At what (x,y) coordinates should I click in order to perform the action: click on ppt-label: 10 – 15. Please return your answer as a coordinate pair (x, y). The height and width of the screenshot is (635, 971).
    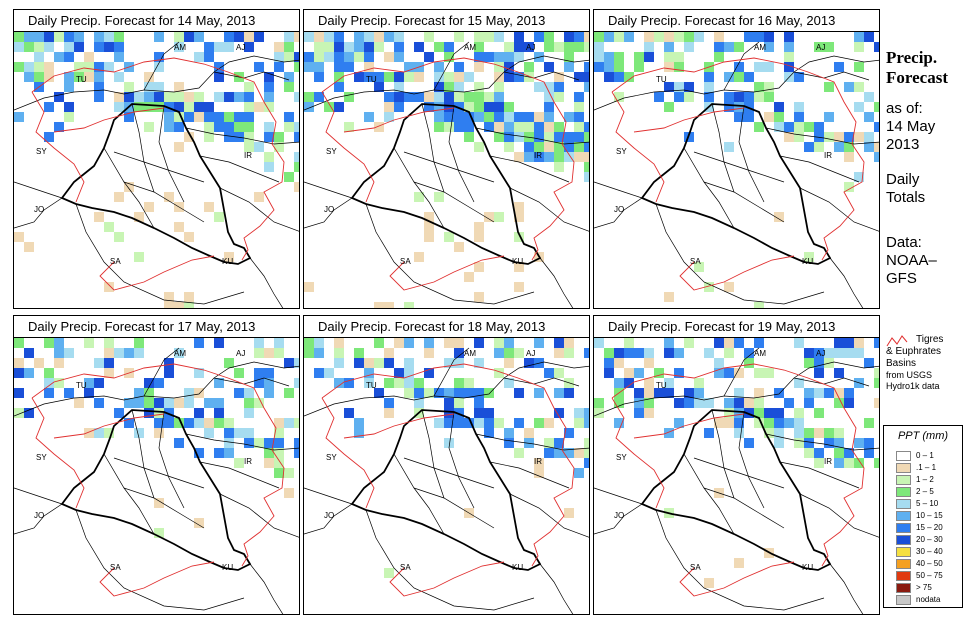
    Looking at the image, I should click on (929, 515).